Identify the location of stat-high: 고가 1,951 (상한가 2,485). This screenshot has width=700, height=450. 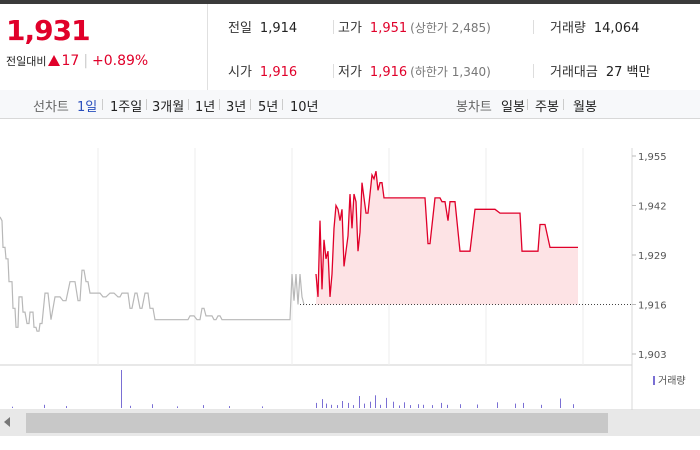
(414, 28).